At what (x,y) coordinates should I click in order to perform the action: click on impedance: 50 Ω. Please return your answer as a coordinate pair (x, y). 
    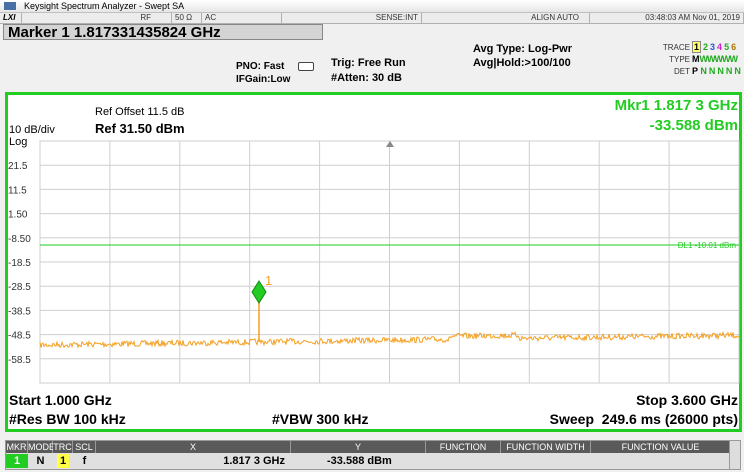
    Looking at the image, I should click on (187, 18).